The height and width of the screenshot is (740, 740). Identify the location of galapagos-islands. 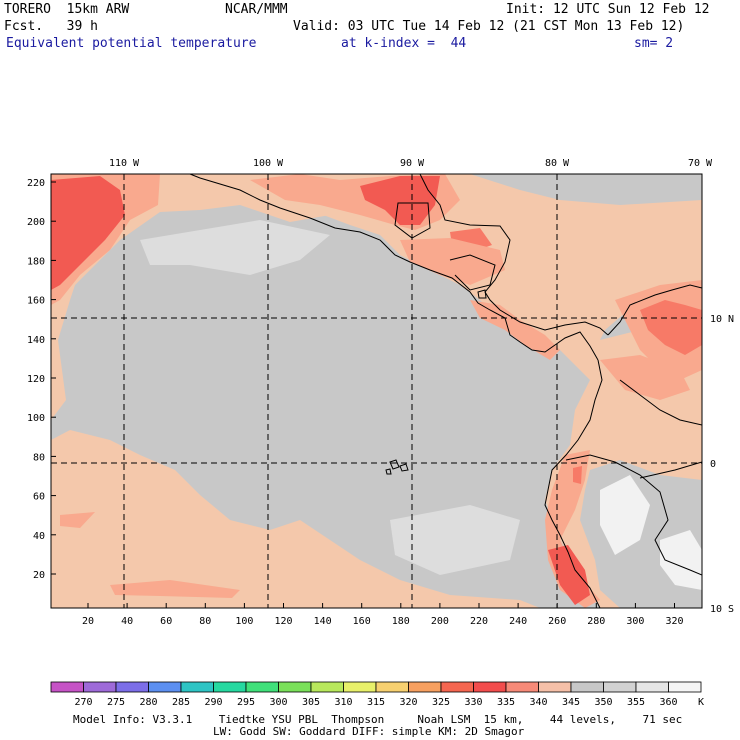
(397, 467).